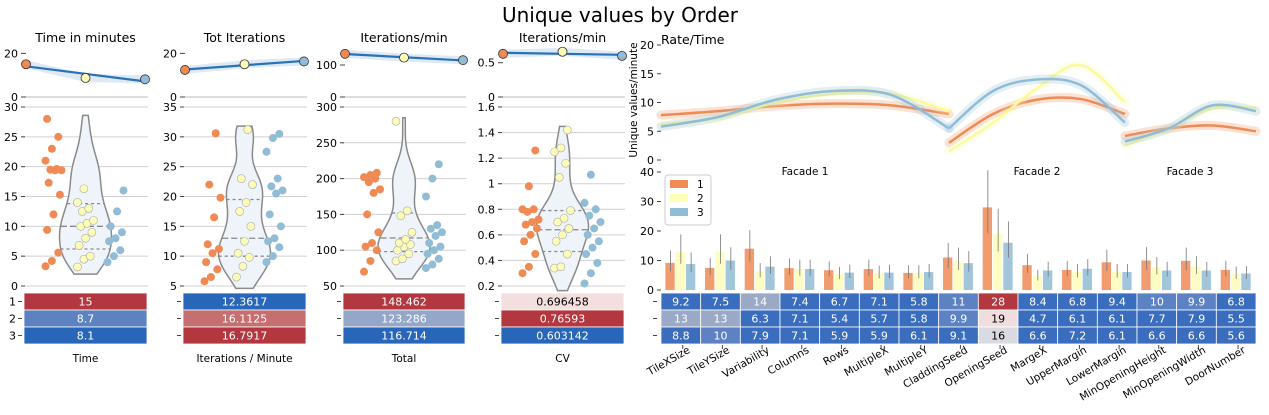  Describe the element at coordinates (487, 158) in the screenshot. I see `y-tick-label: 1.2` at that location.